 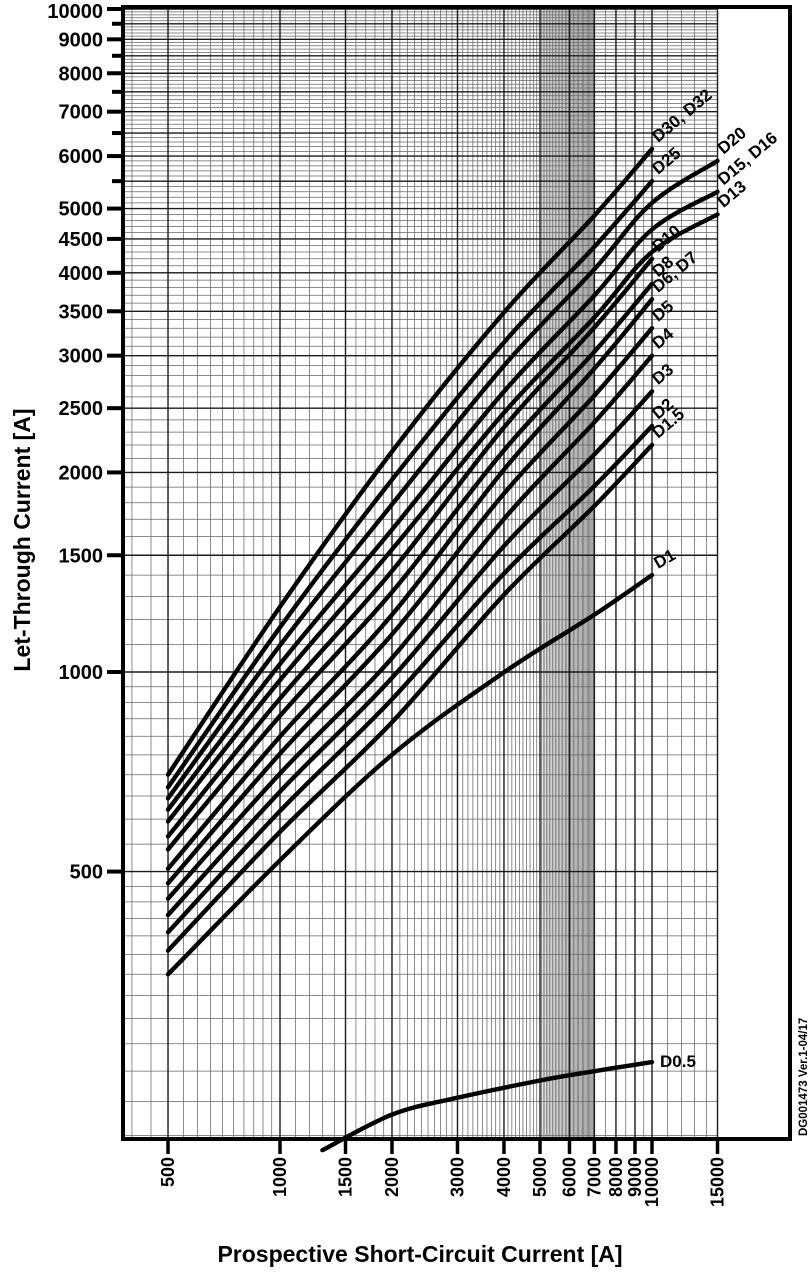 What do you see at coordinates (665, 558) in the screenshot?
I see `curve-label-d1: D1` at bounding box center [665, 558].